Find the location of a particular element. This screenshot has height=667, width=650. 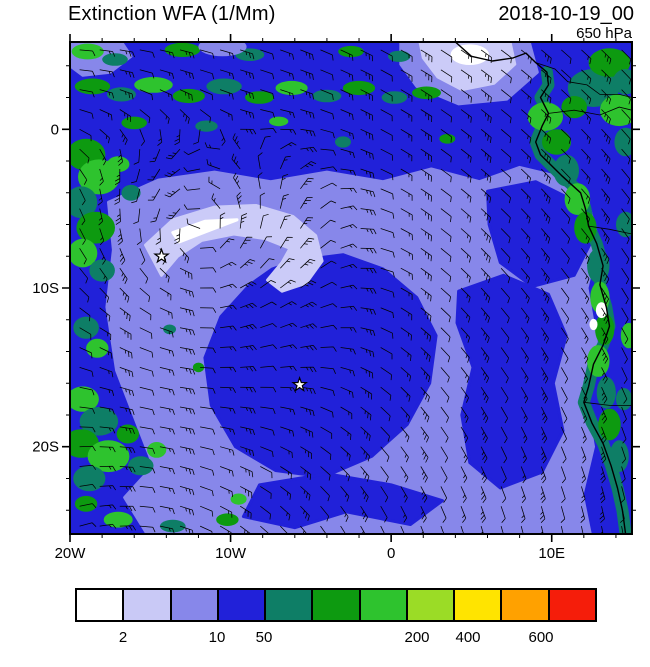

colorbar is located at coordinates (336, 605).